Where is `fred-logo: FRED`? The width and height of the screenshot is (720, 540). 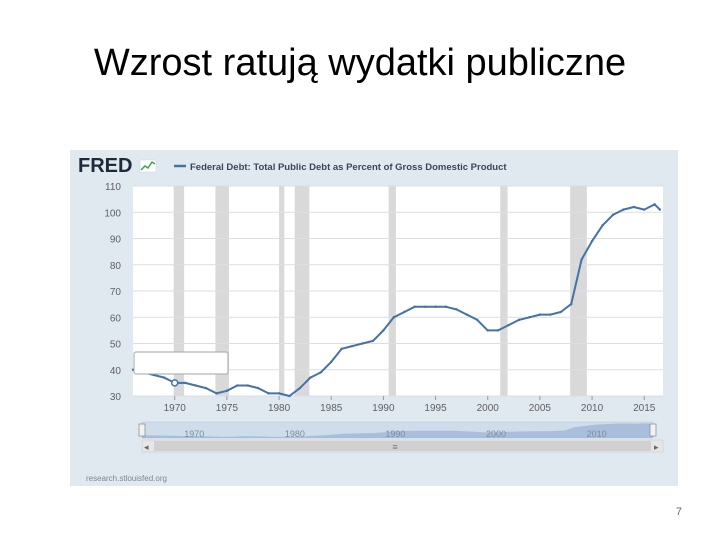
fred-logo: FRED is located at coordinates (105, 166).